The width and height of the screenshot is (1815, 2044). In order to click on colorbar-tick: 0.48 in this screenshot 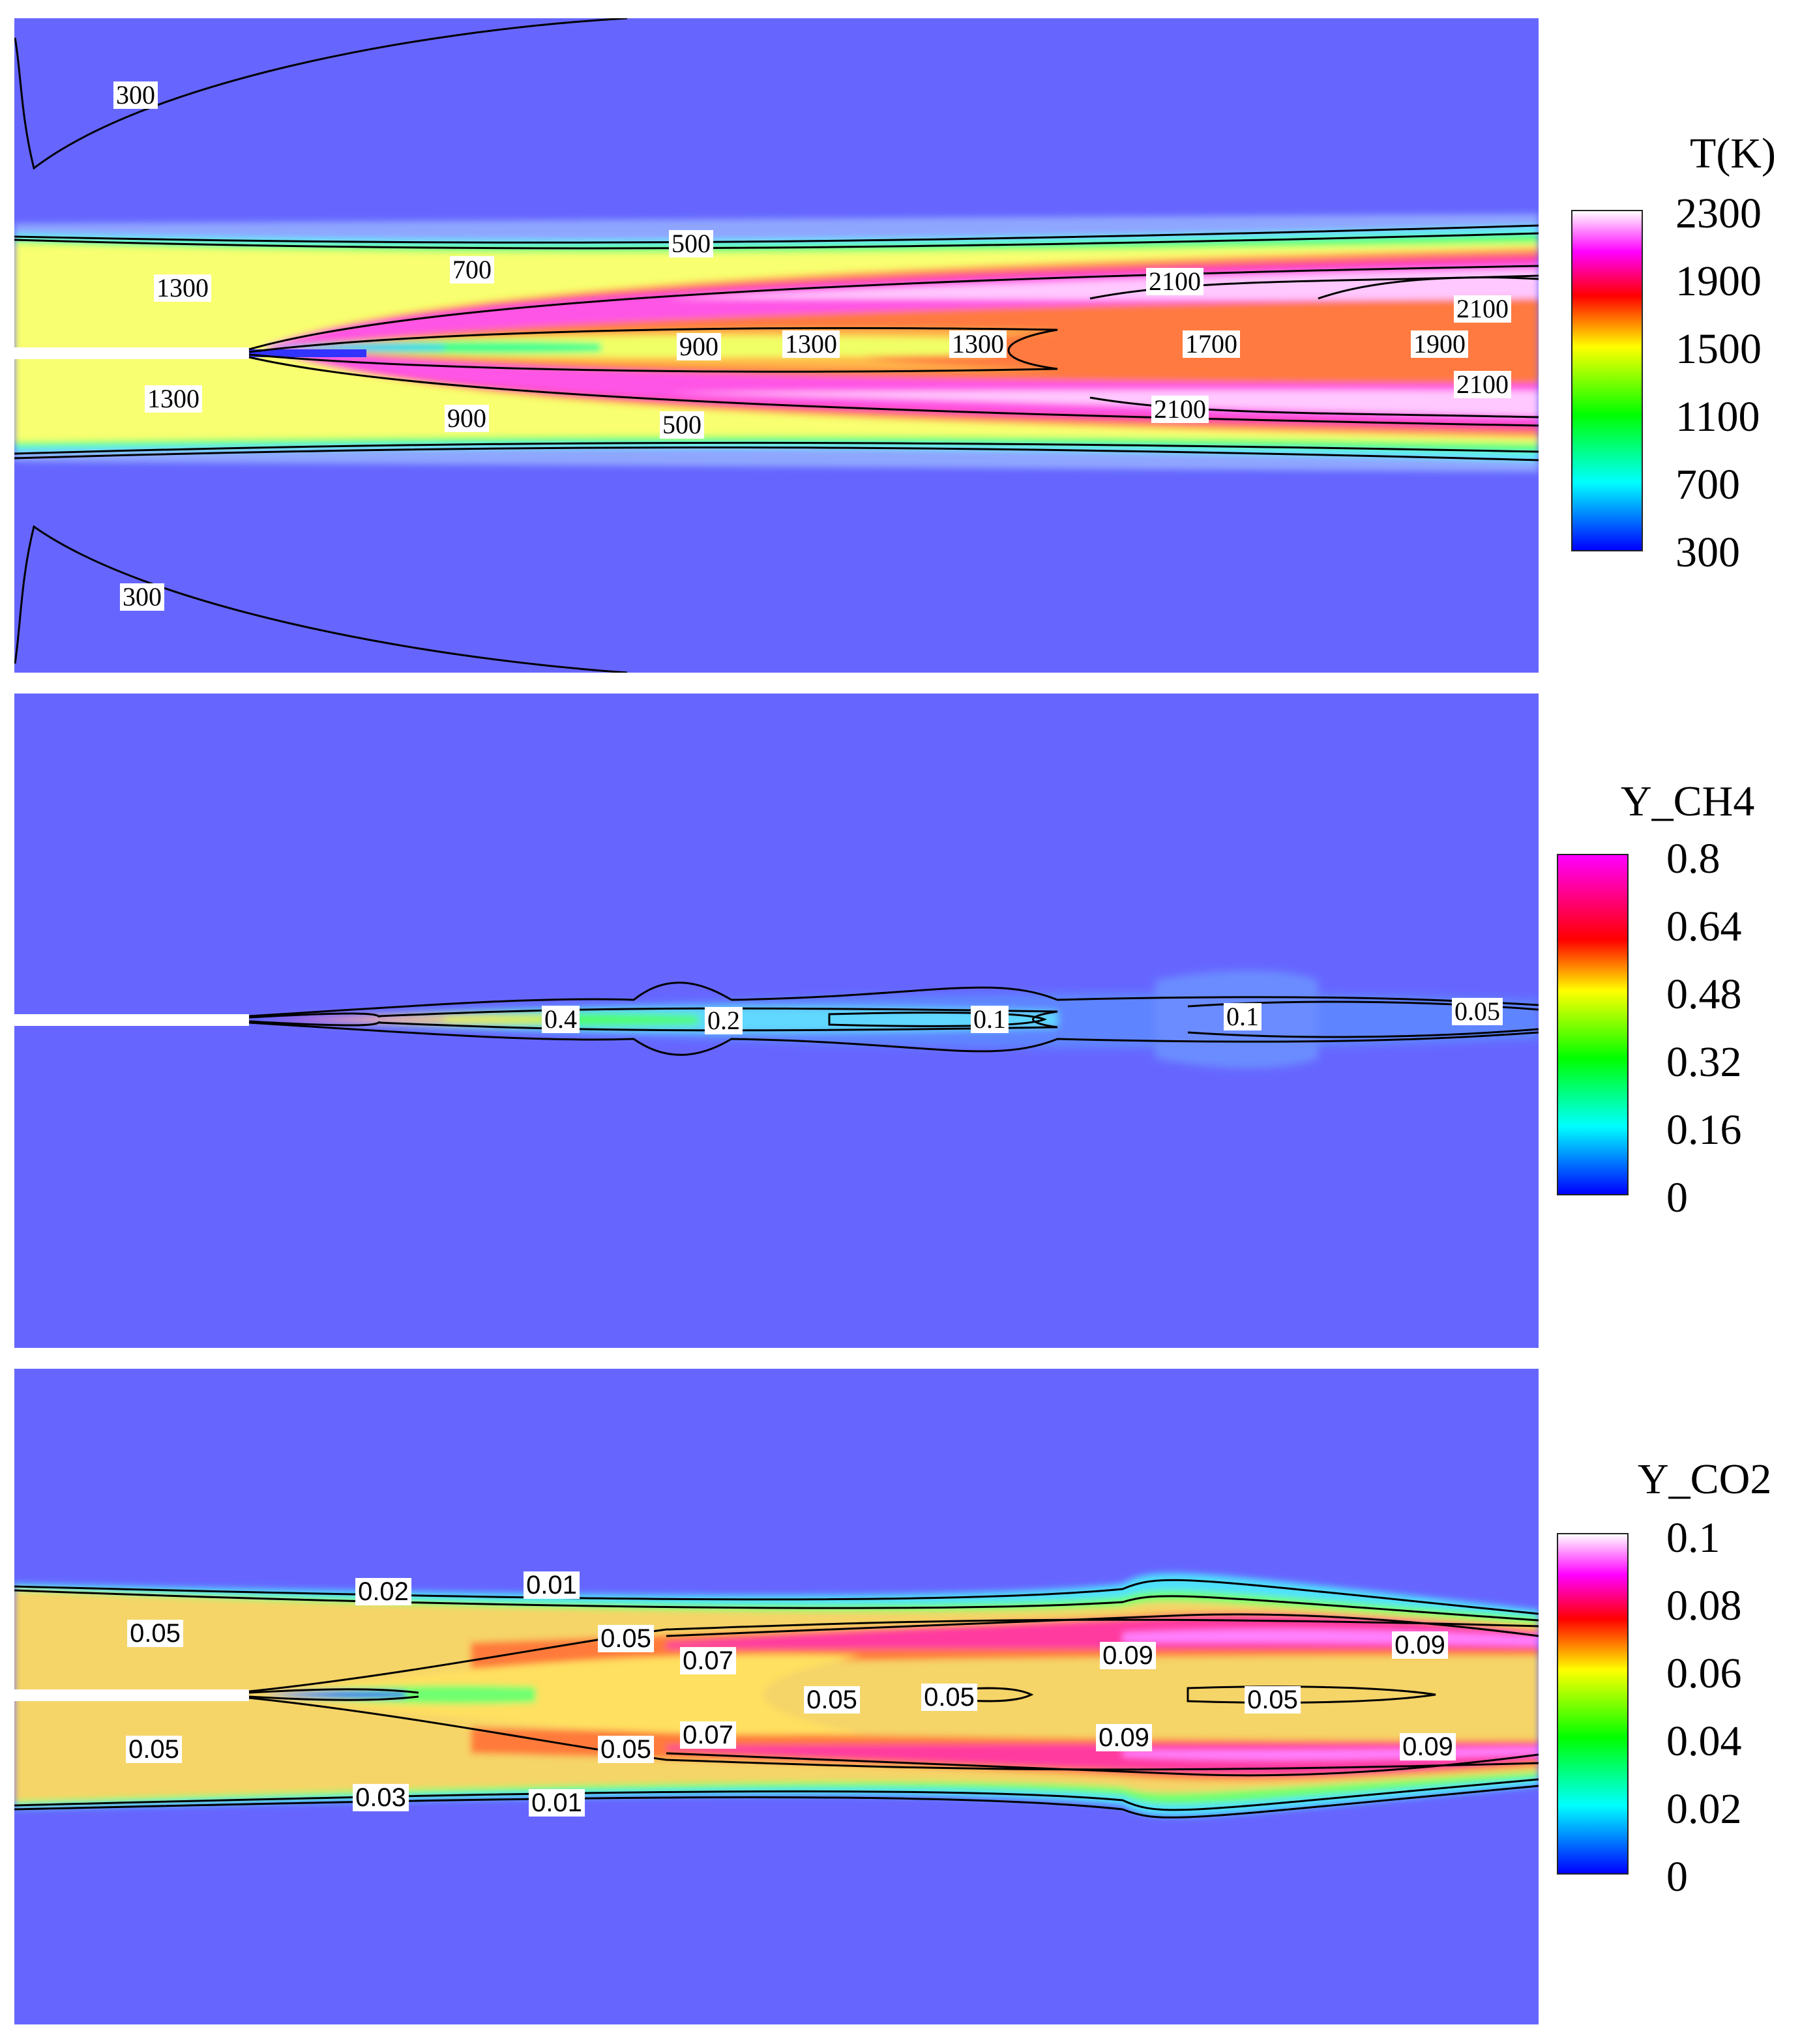, I will do `click(1704, 994)`.